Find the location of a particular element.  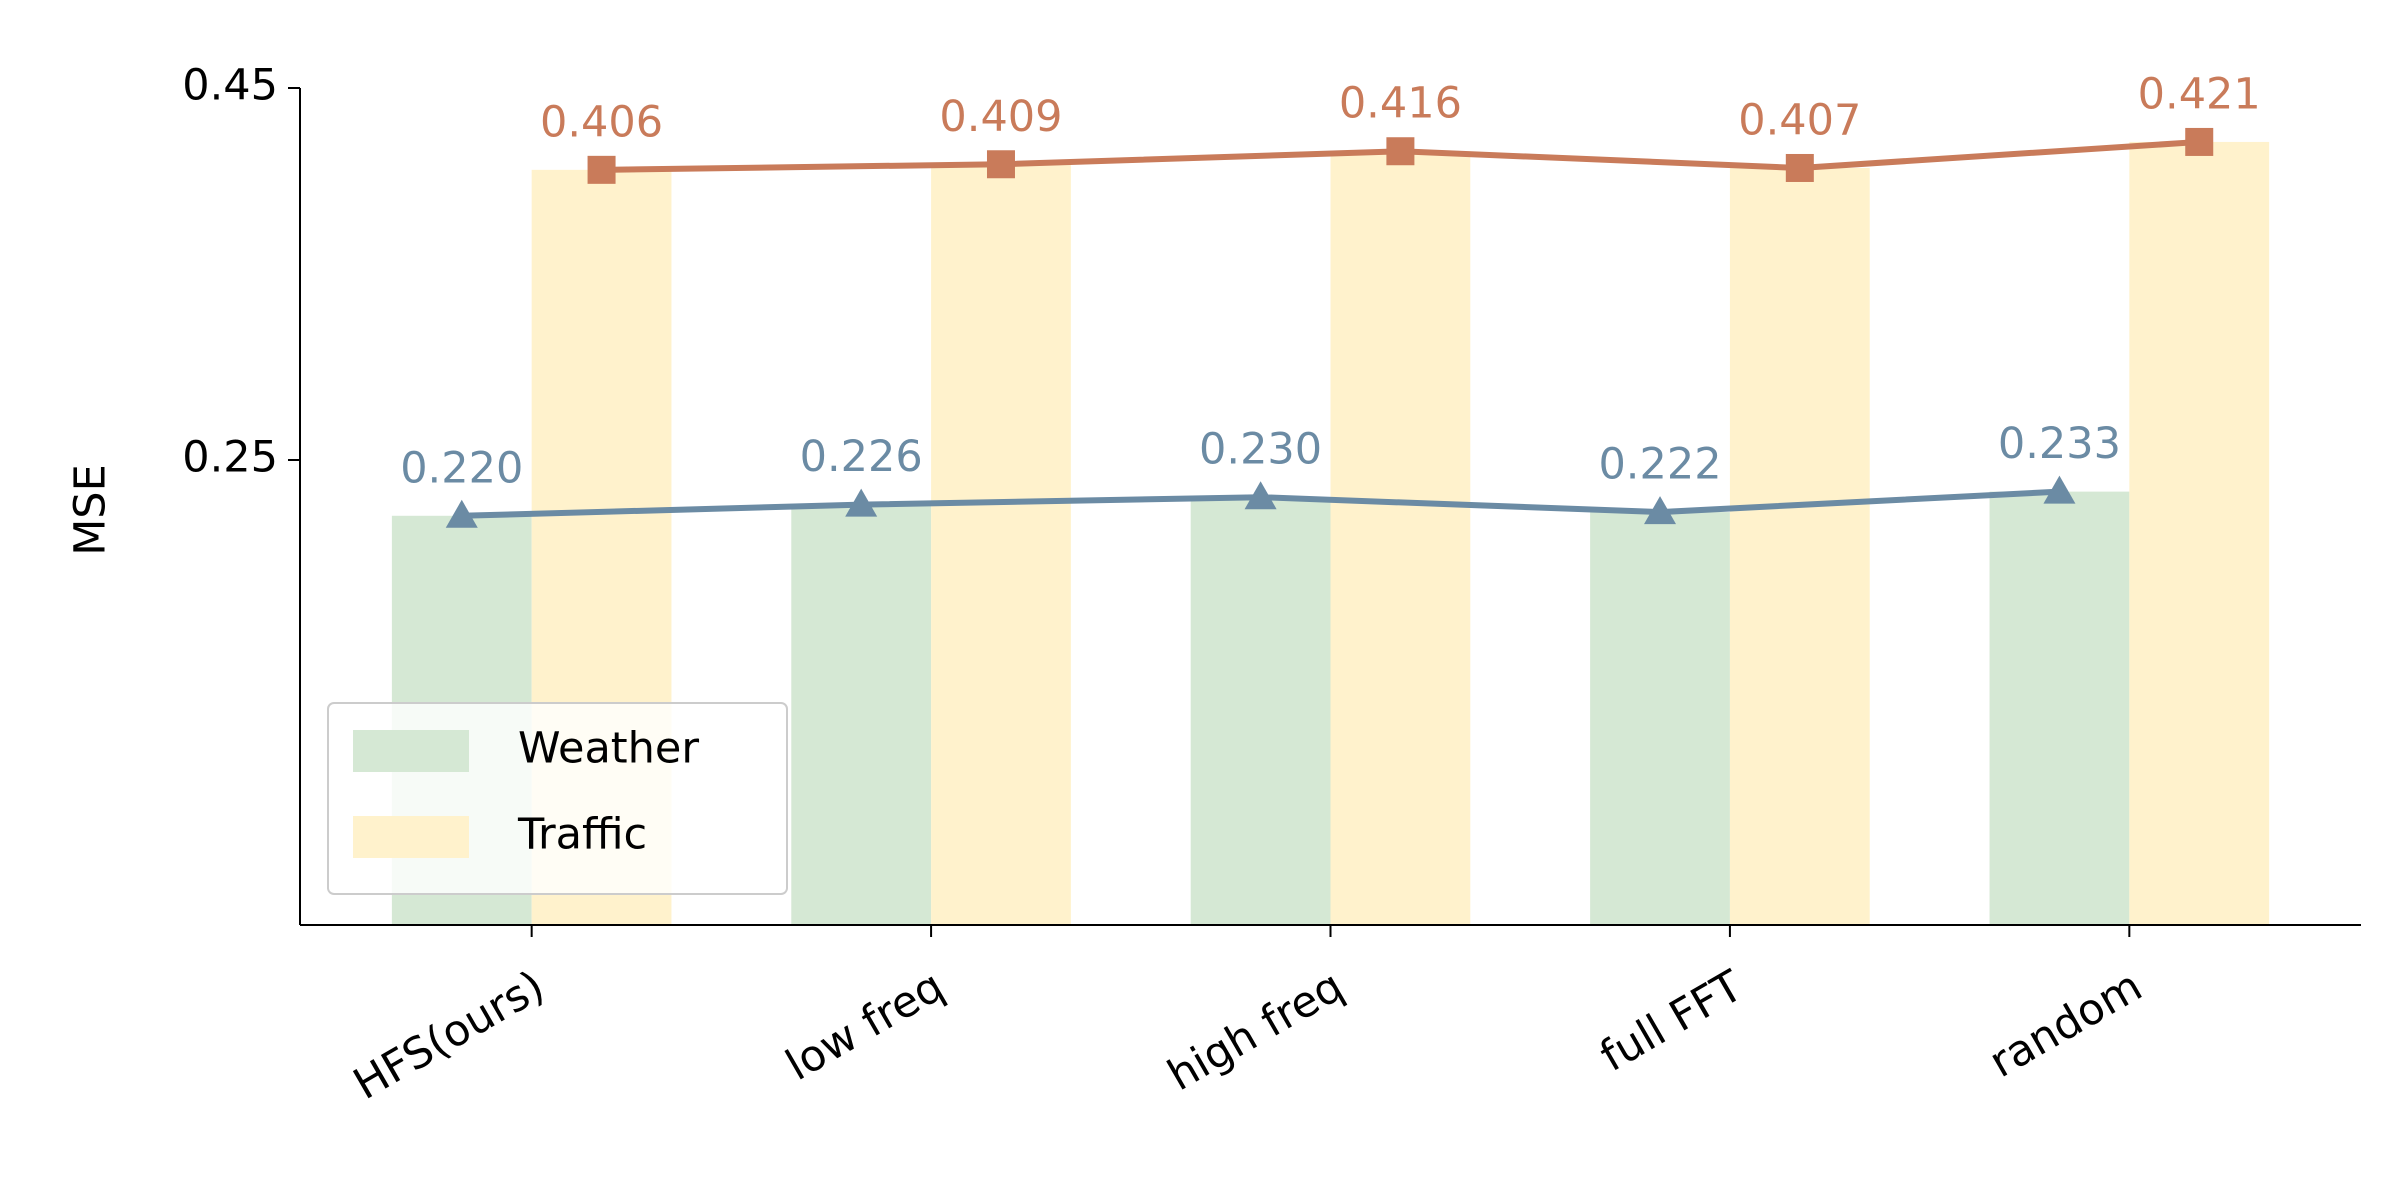

data-label: 0.416 is located at coordinates (1400, 104).